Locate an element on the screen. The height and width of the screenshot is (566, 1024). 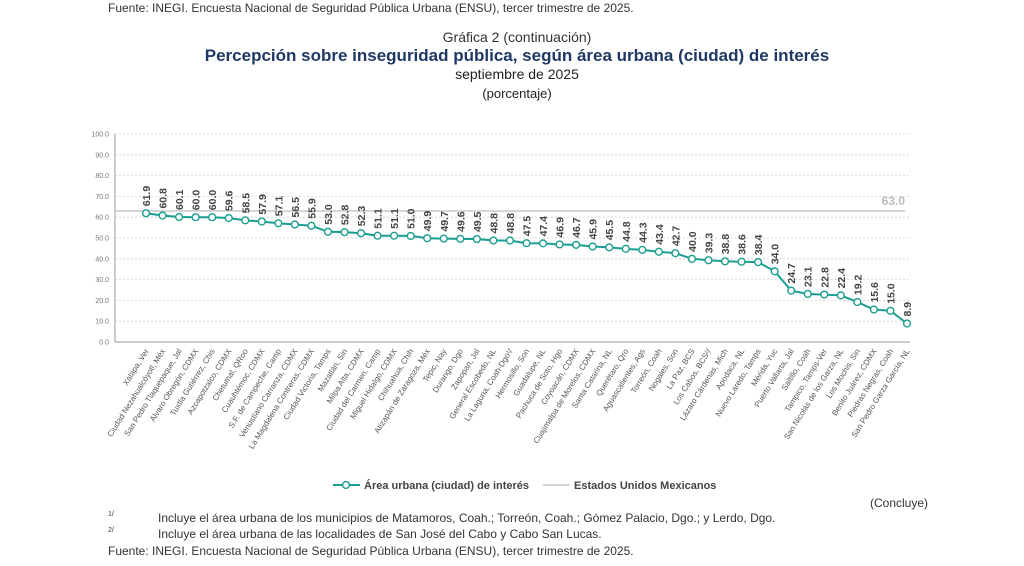
data-label: 39.3 is located at coordinates (709, 243).